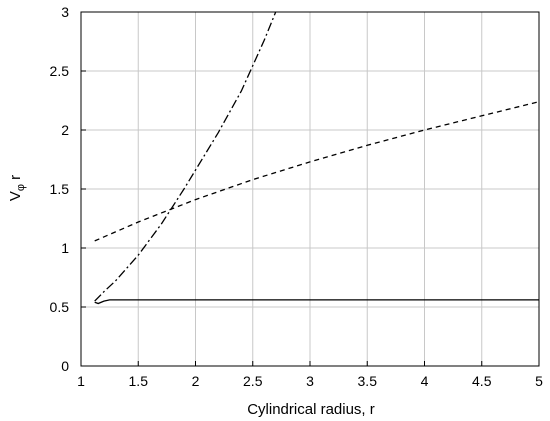  Describe the element at coordinates (539, 381) in the screenshot. I see `x-tick-label: 5` at that location.